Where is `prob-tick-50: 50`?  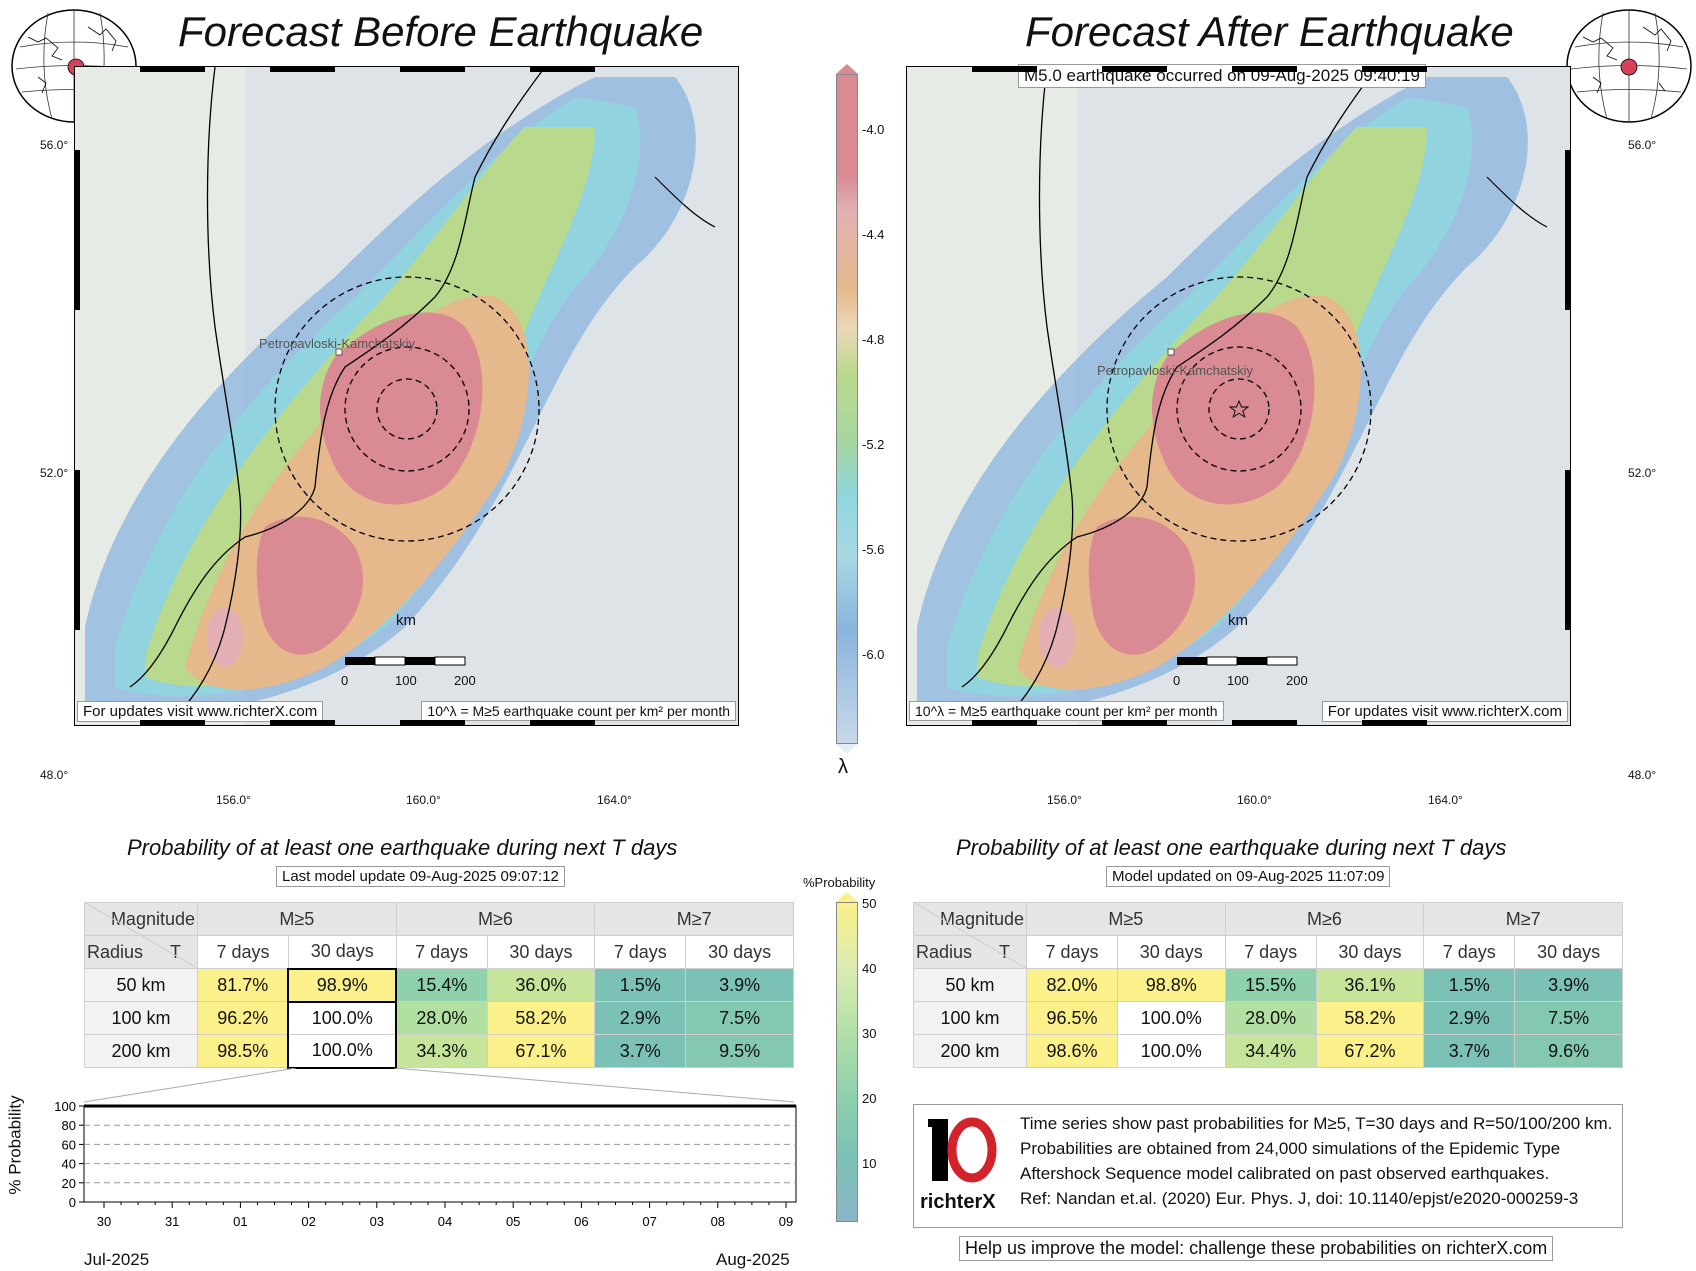
prob-tick-50: 50 is located at coordinates (869, 903).